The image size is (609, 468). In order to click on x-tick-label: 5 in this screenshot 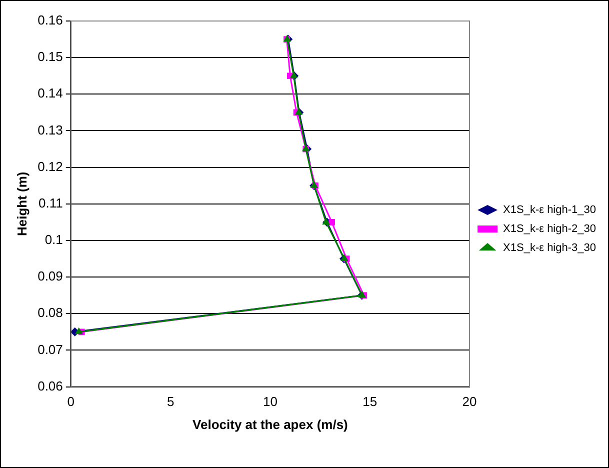, I will do `click(170, 402)`.